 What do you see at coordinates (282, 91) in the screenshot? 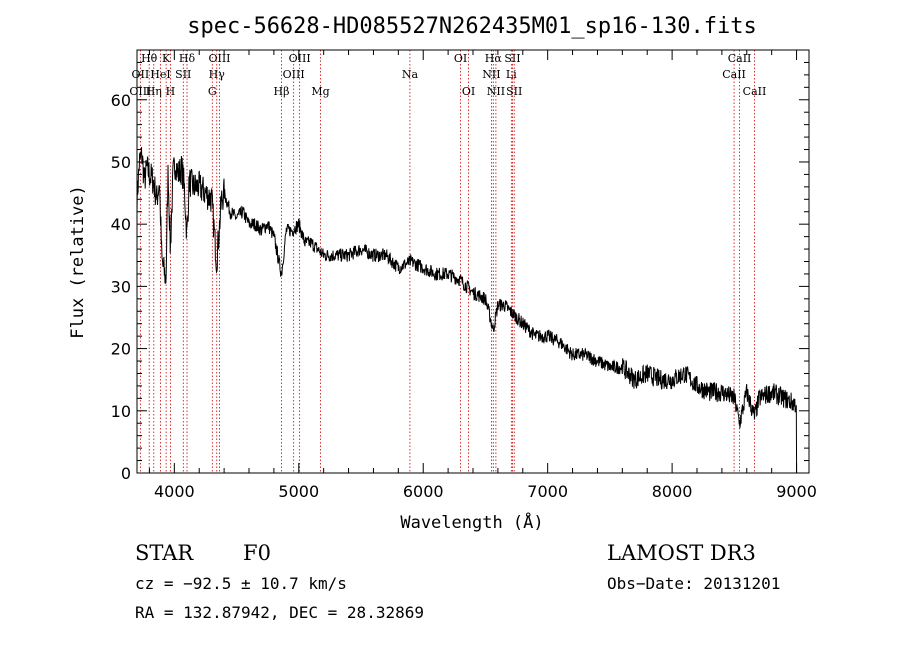
I see `emission-line-label: Hβ` at bounding box center [282, 91].